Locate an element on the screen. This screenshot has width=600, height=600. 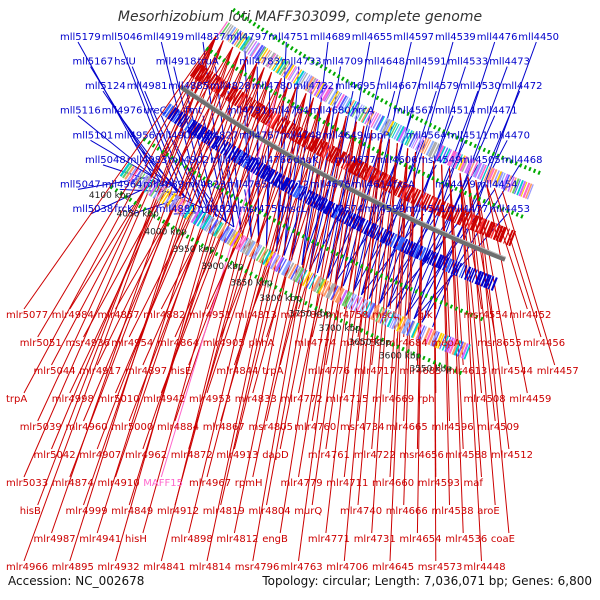
gene-label: mlr5077 is located at coordinates (27, 315).